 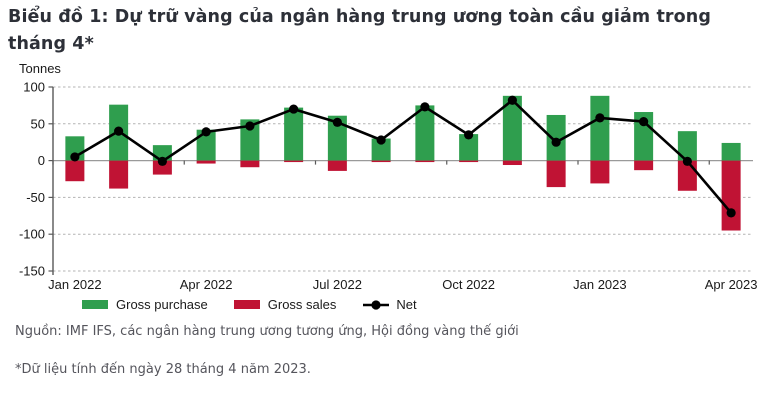 What do you see at coordinates (38, 123) in the screenshot?
I see `y-tick-label: 50` at bounding box center [38, 123].